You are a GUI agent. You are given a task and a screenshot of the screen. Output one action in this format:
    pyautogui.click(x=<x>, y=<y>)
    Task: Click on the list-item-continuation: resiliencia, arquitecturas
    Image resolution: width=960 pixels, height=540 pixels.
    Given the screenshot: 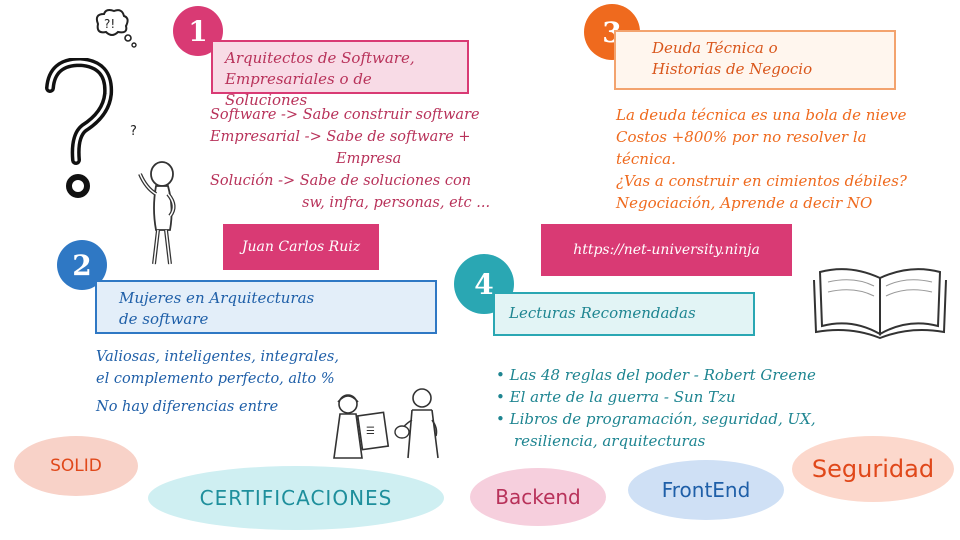 What is the action you would take?
    pyautogui.click(x=610, y=441)
    